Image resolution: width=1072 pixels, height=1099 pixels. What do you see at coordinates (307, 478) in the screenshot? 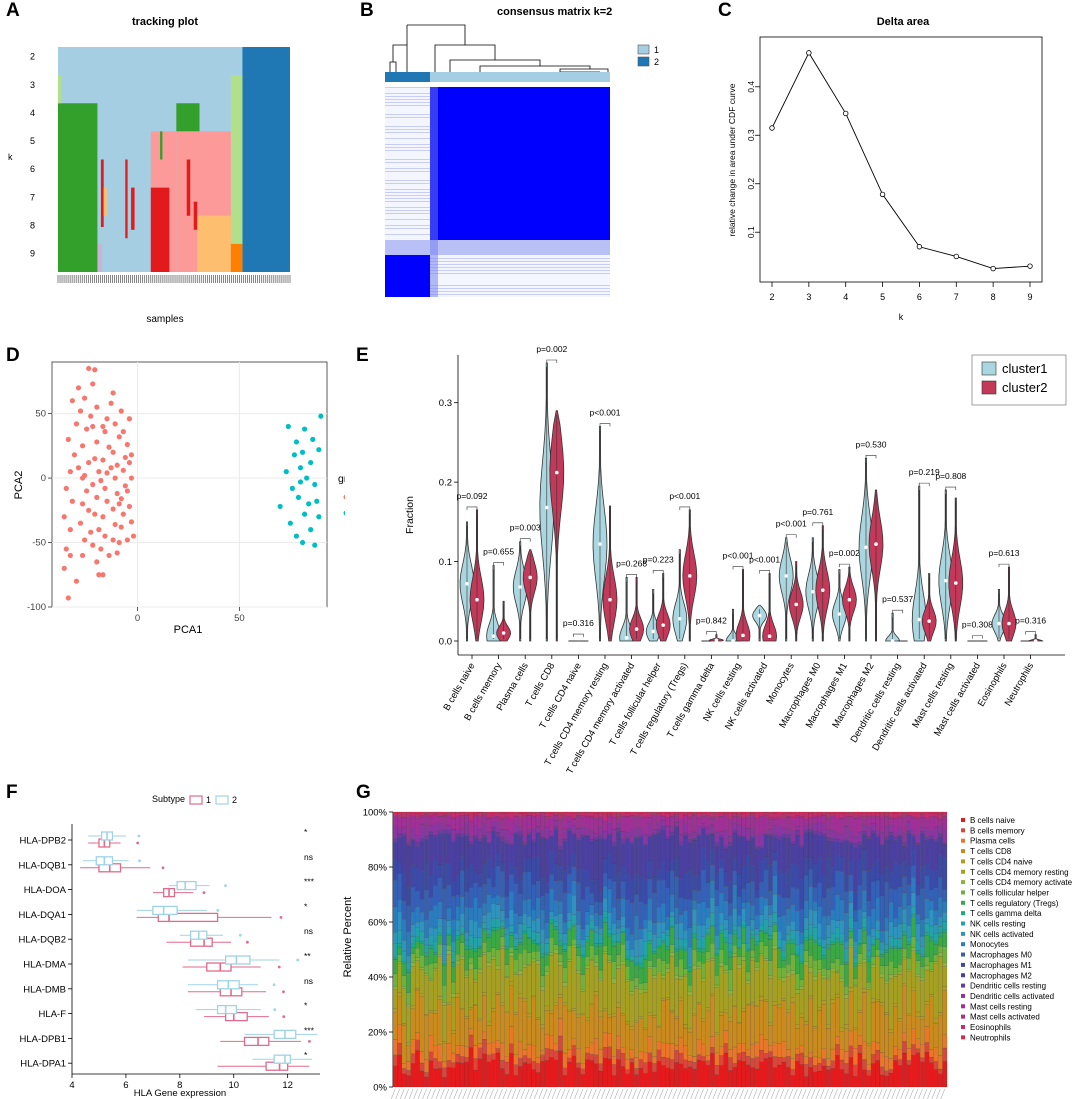
I see `pca-point-cluster2` at bounding box center [307, 478].